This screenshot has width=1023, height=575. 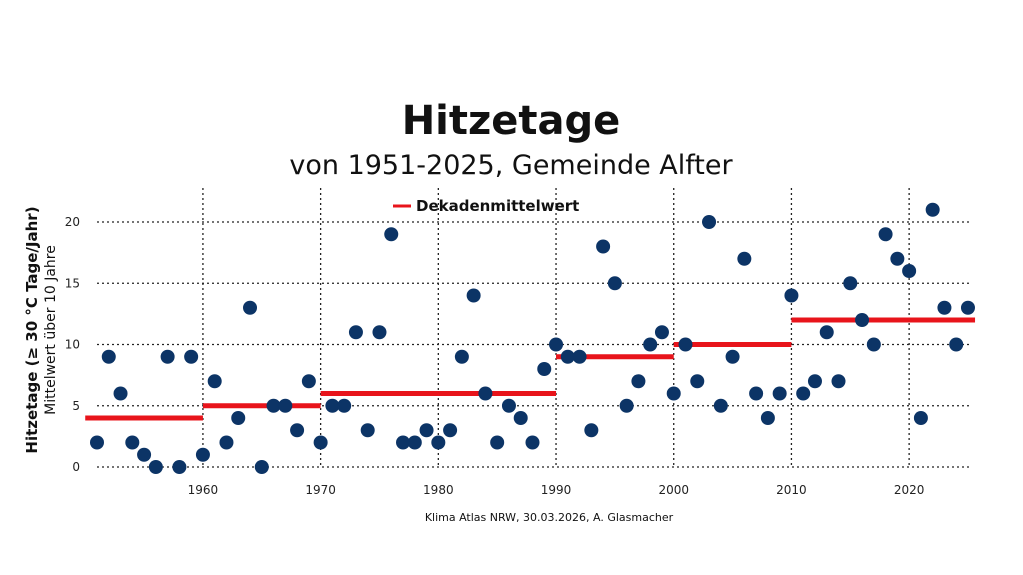 What do you see at coordinates (673, 490) in the screenshot?
I see `x-tick-label: 2000` at bounding box center [673, 490].